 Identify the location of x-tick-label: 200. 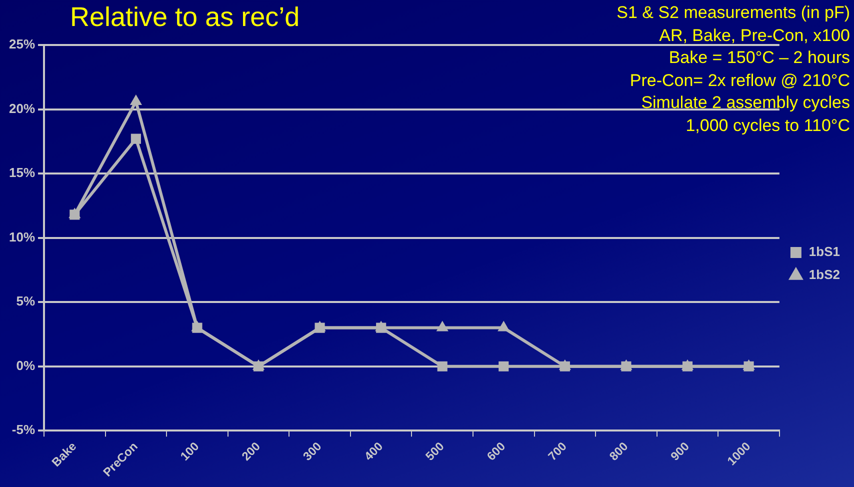
(251, 451).